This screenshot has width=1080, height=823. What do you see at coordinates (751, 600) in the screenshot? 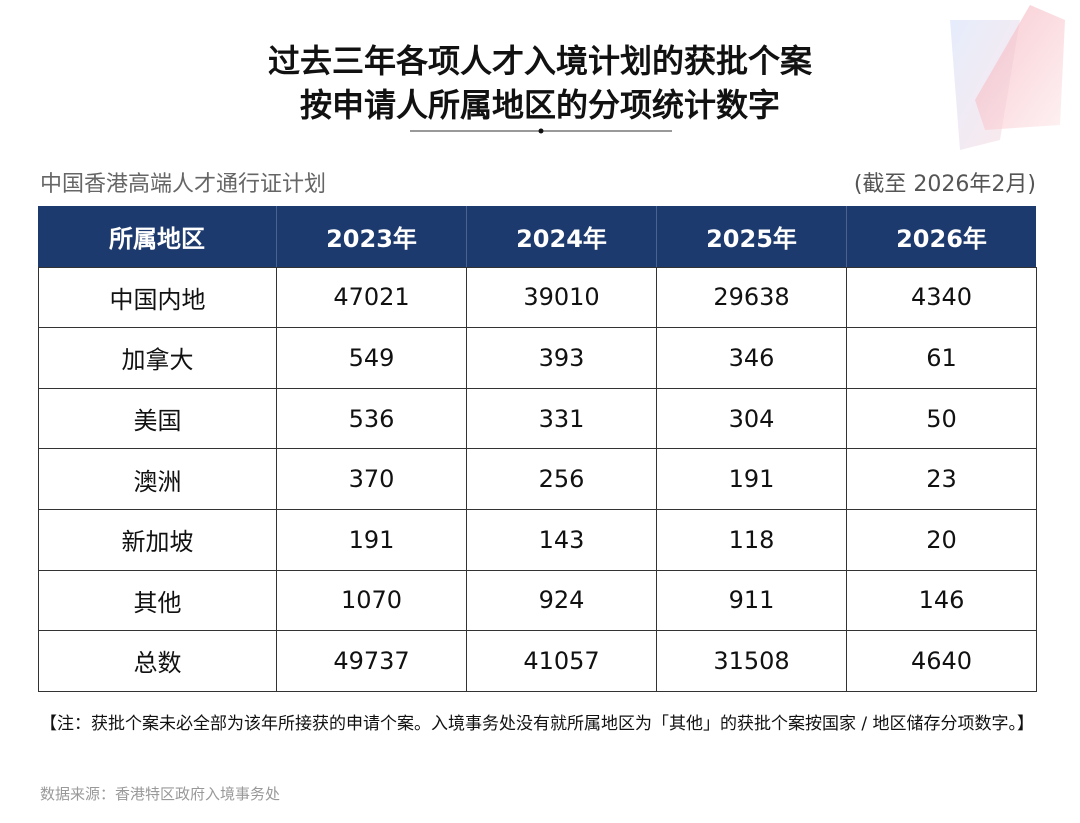
I see `value-cell: 911` at bounding box center [751, 600].